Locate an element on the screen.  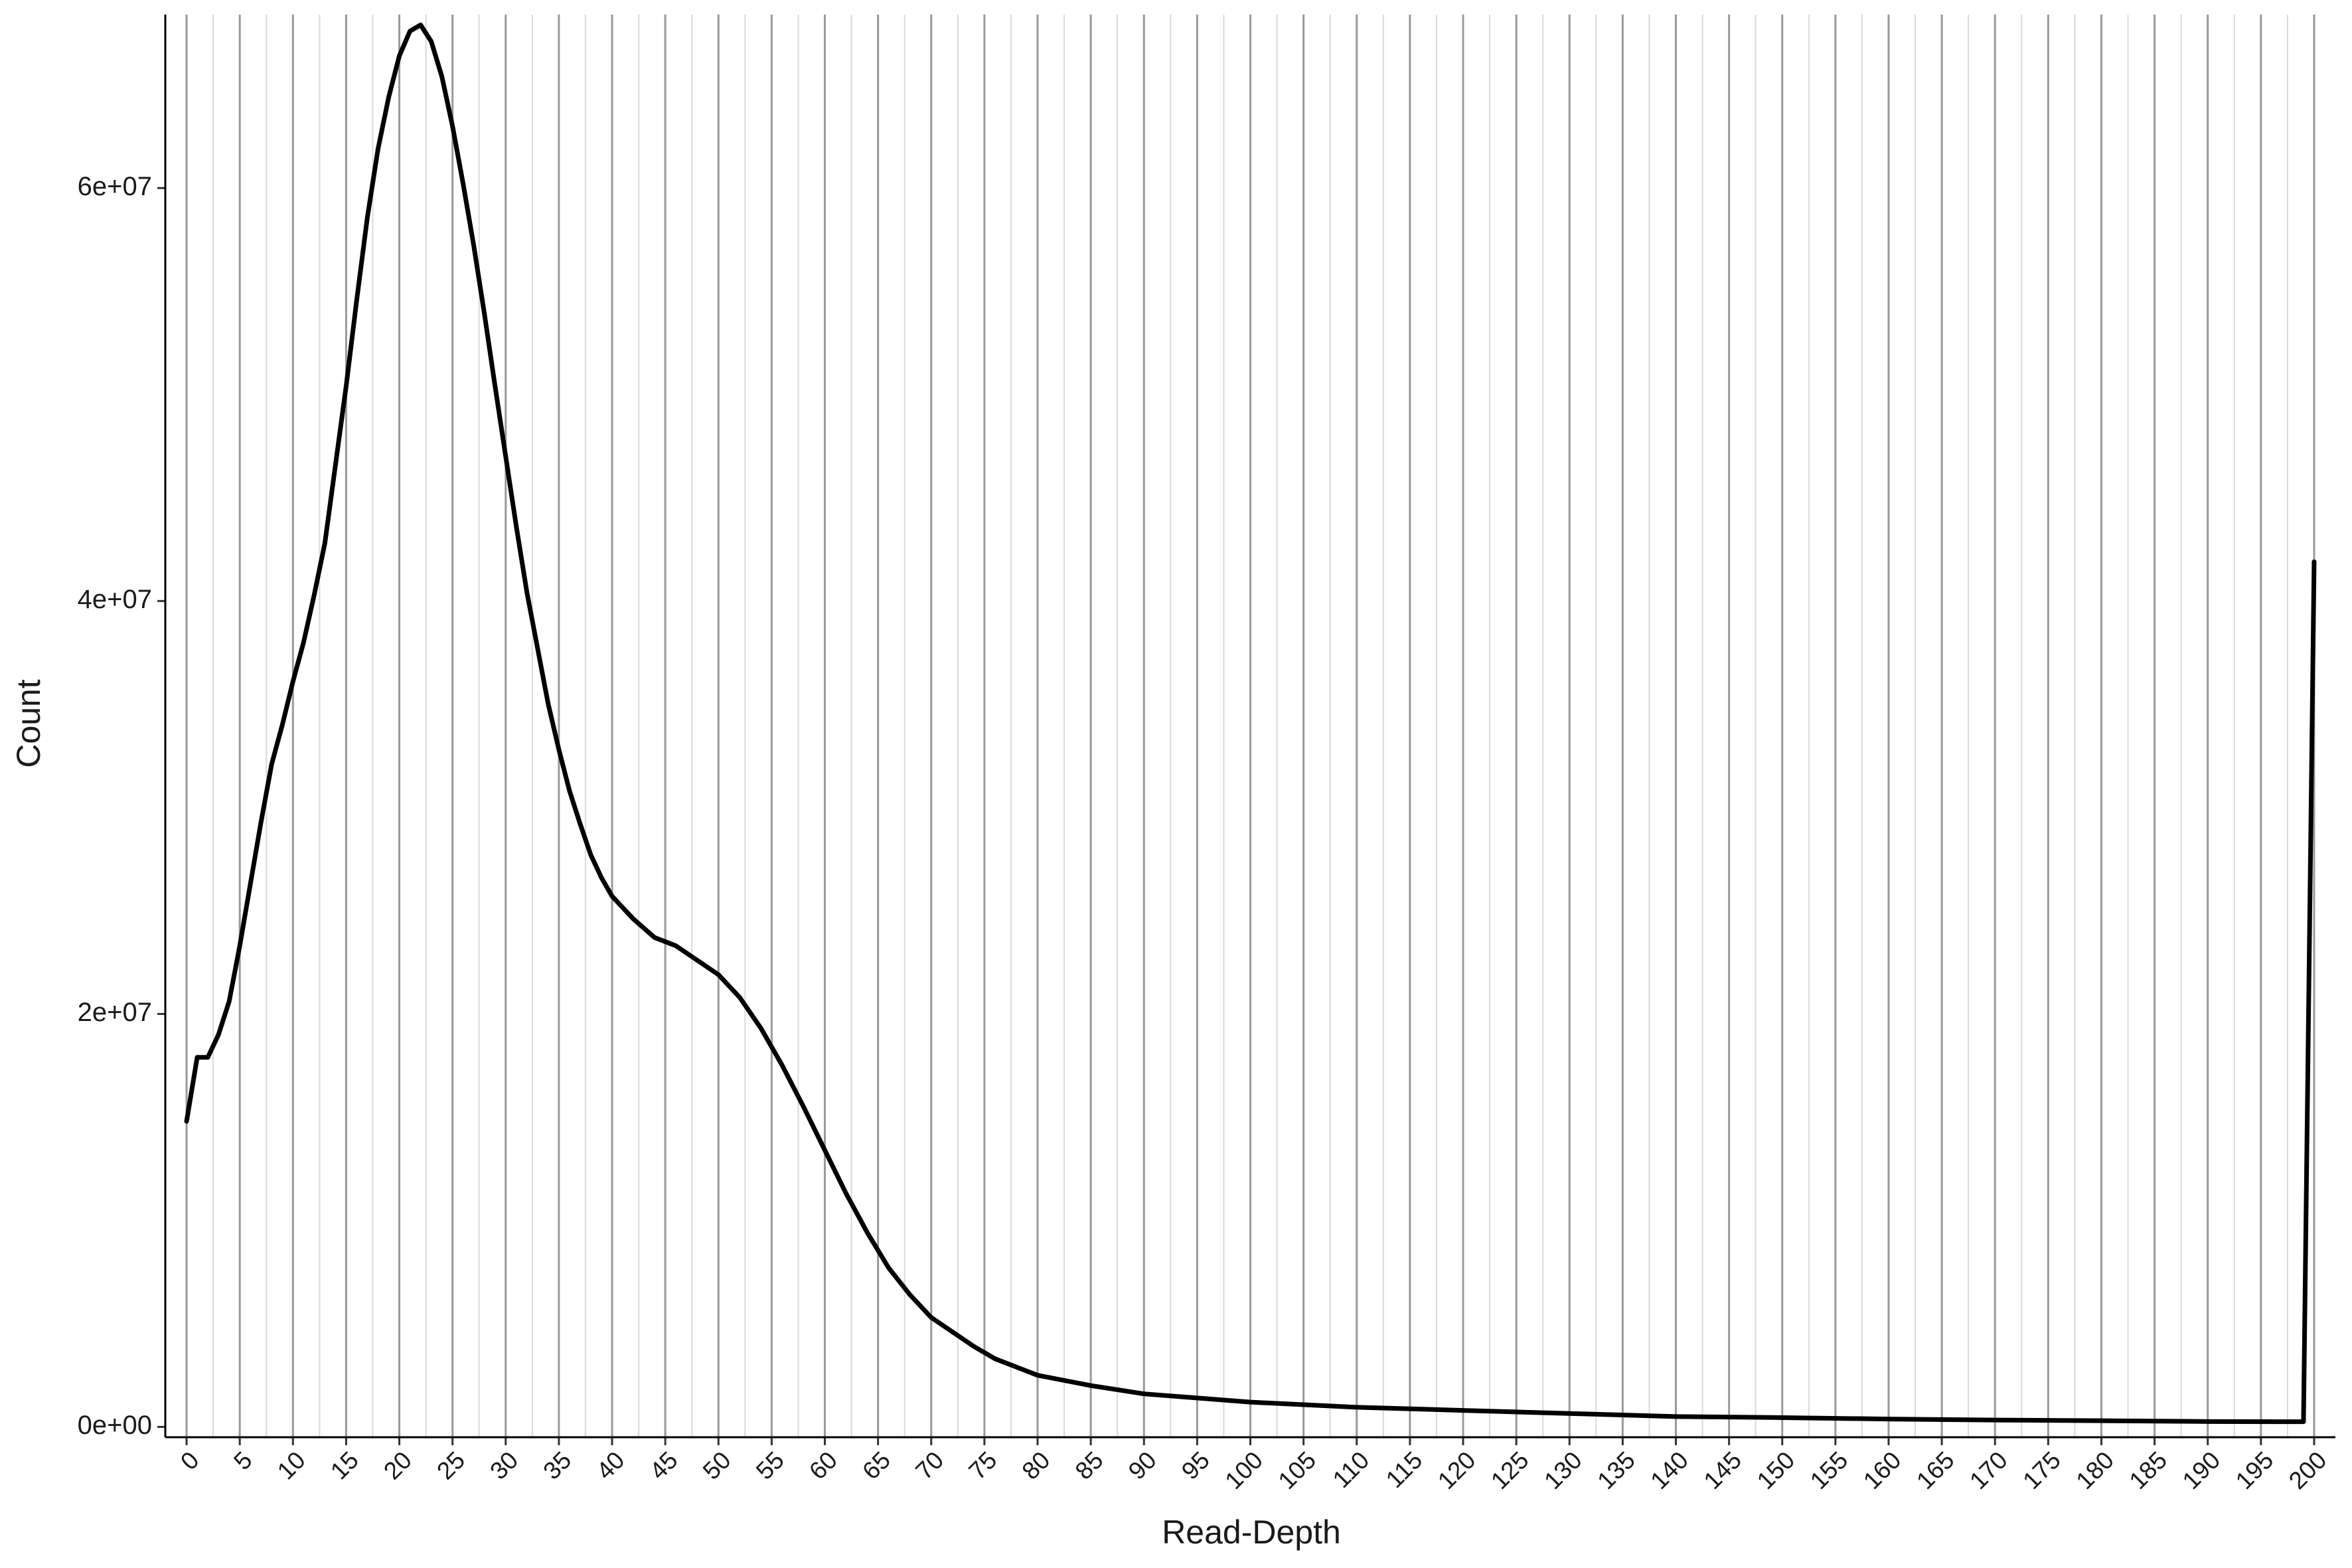
x-tick-label: 35 is located at coordinates (557, 1466).